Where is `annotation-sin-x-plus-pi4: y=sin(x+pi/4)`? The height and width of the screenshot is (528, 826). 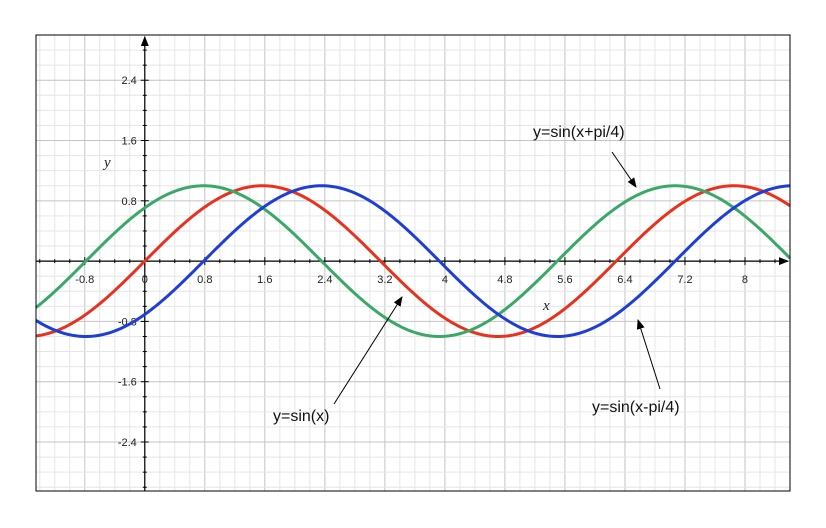
annotation-sin-x-plus-pi4: y=sin(x+pi/4) is located at coordinates (579, 132).